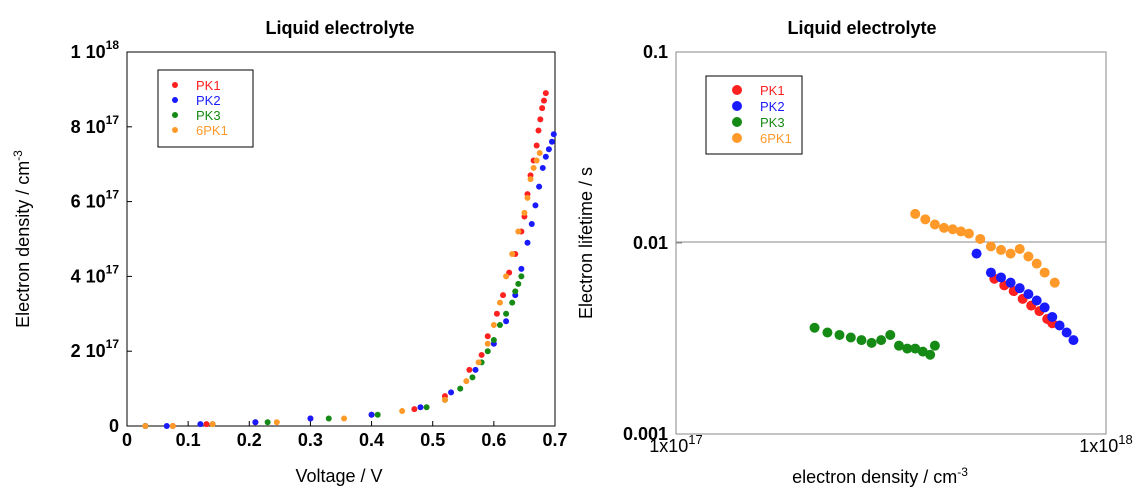 Image resolution: width=1139 pixels, height=492 pixels. What do you see at coordinates (650, 243) in the screenshot?
I see `right-y-tick-label: 0.01` at bounding box center [650, 243].